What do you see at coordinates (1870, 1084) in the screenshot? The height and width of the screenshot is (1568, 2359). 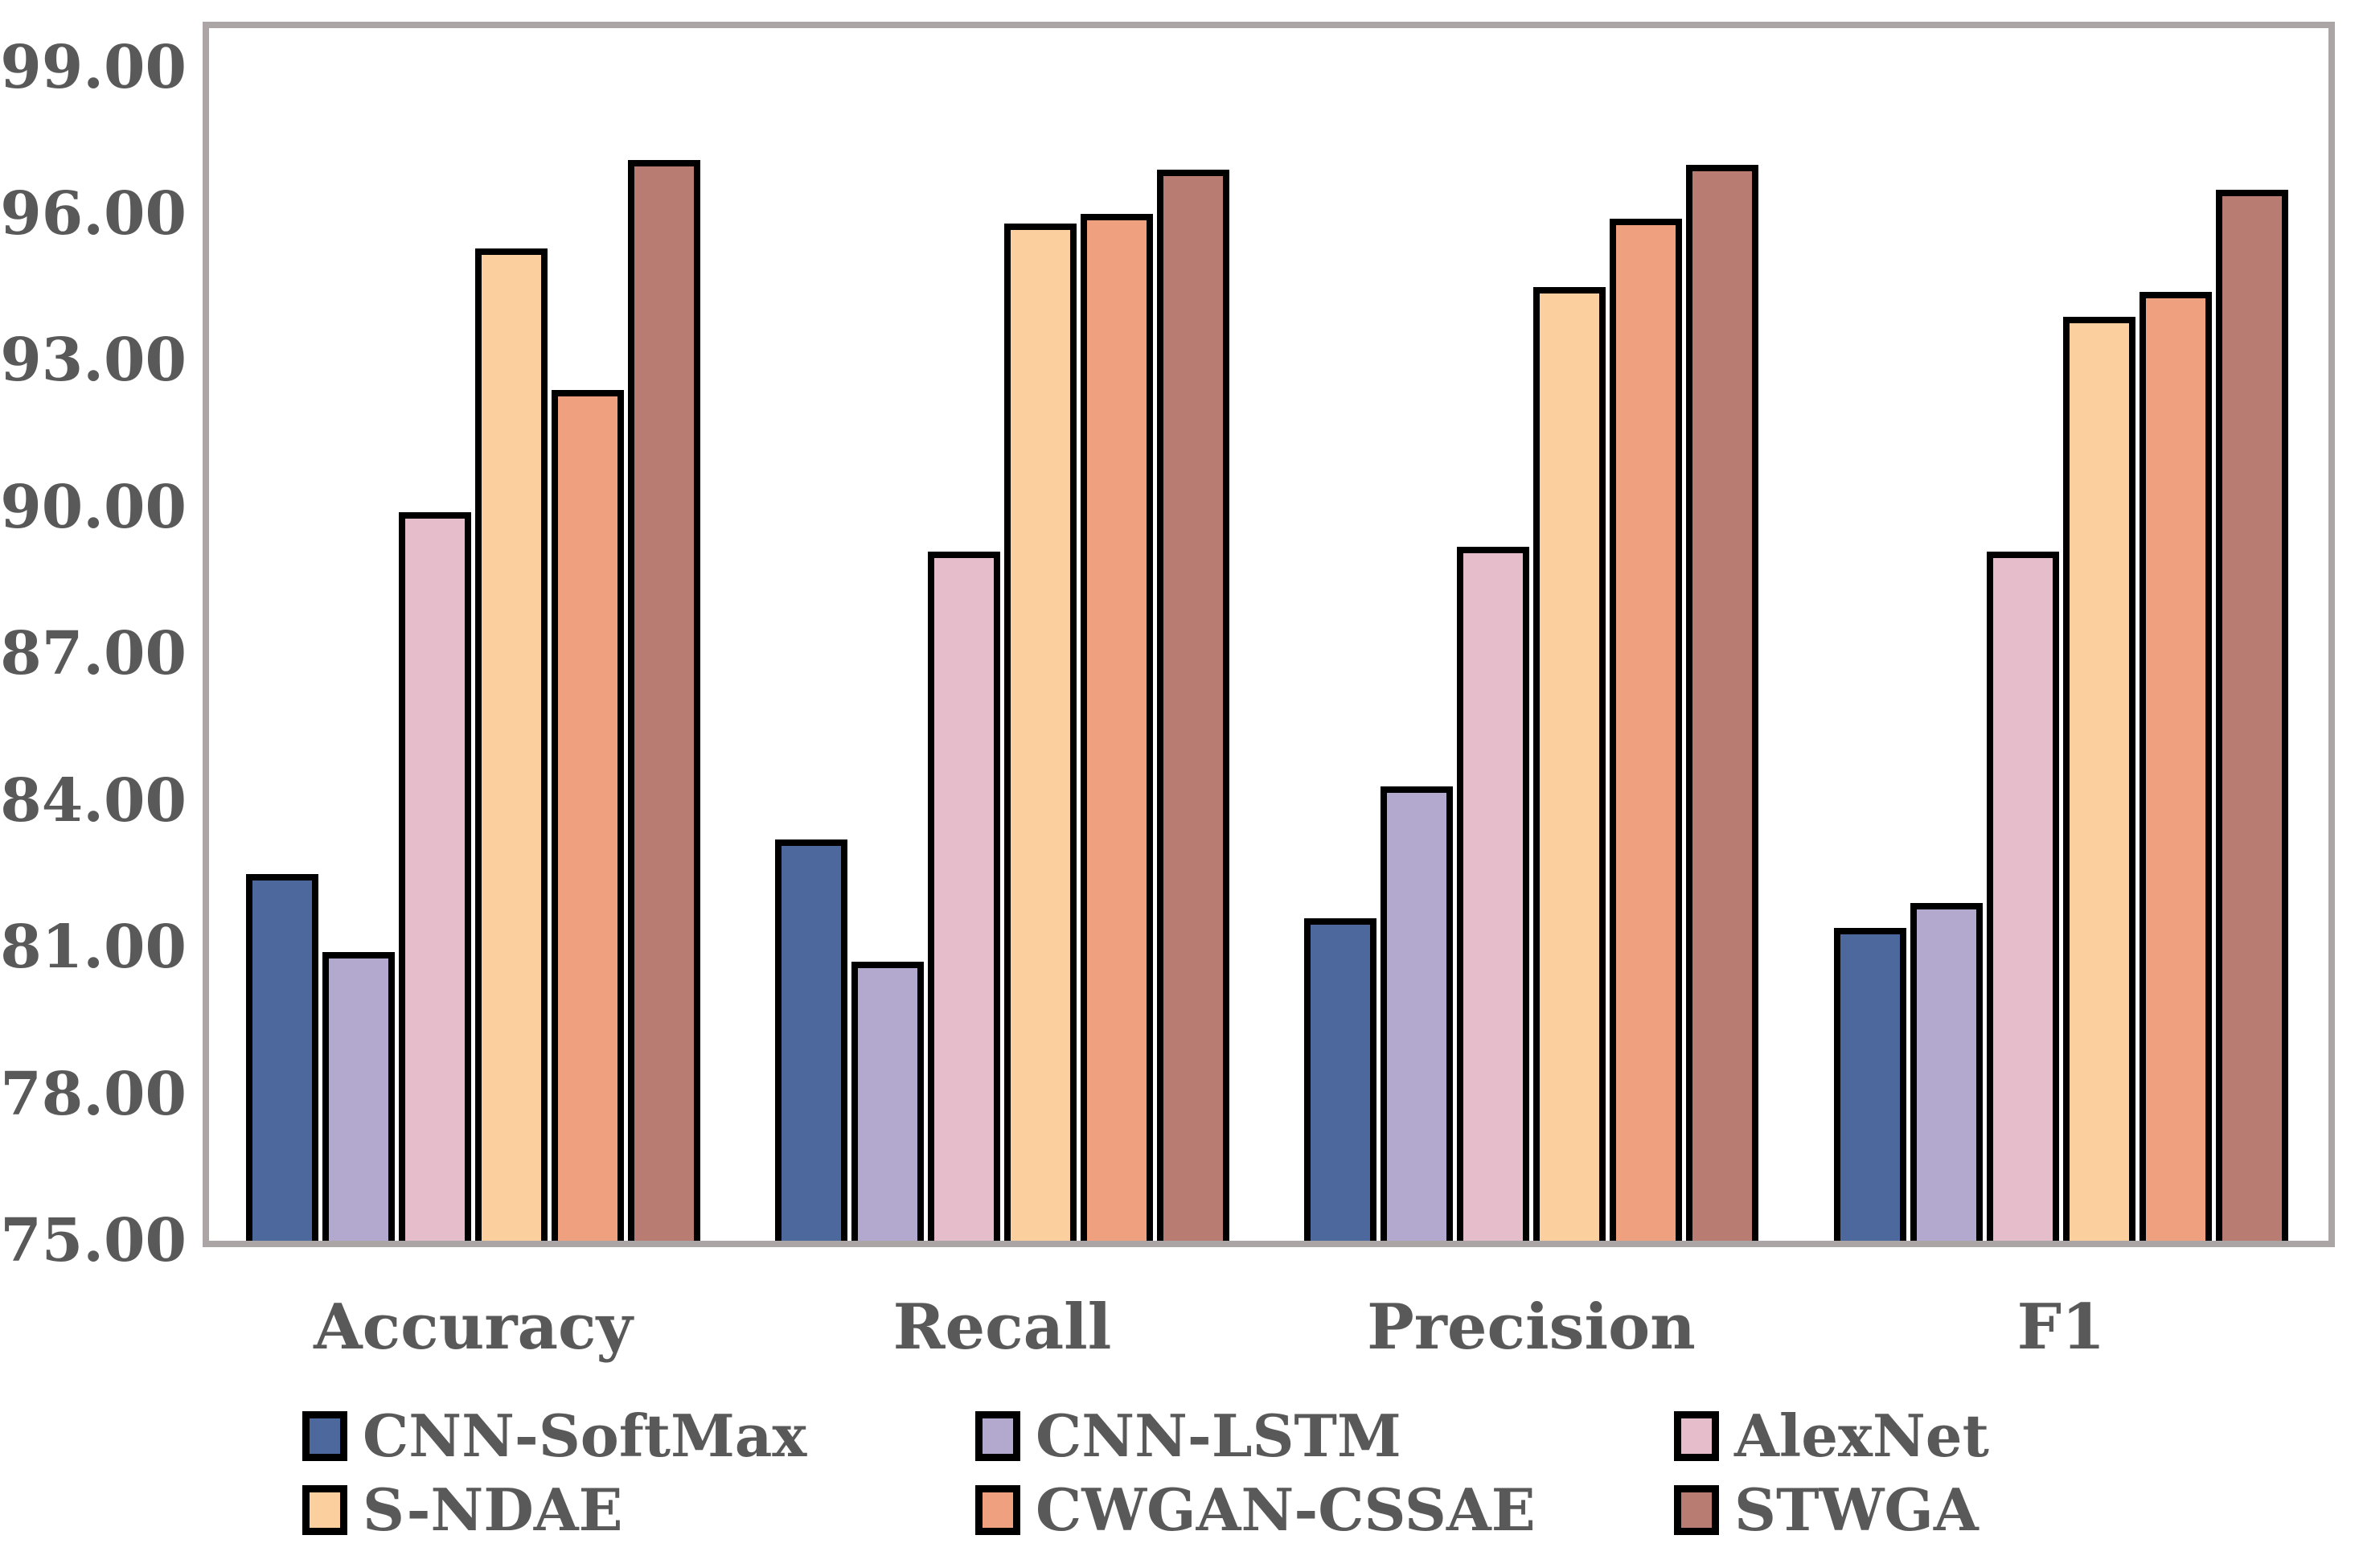 I see `bar-f1-cnn-softmax` at bounding box center [1870, 1084].